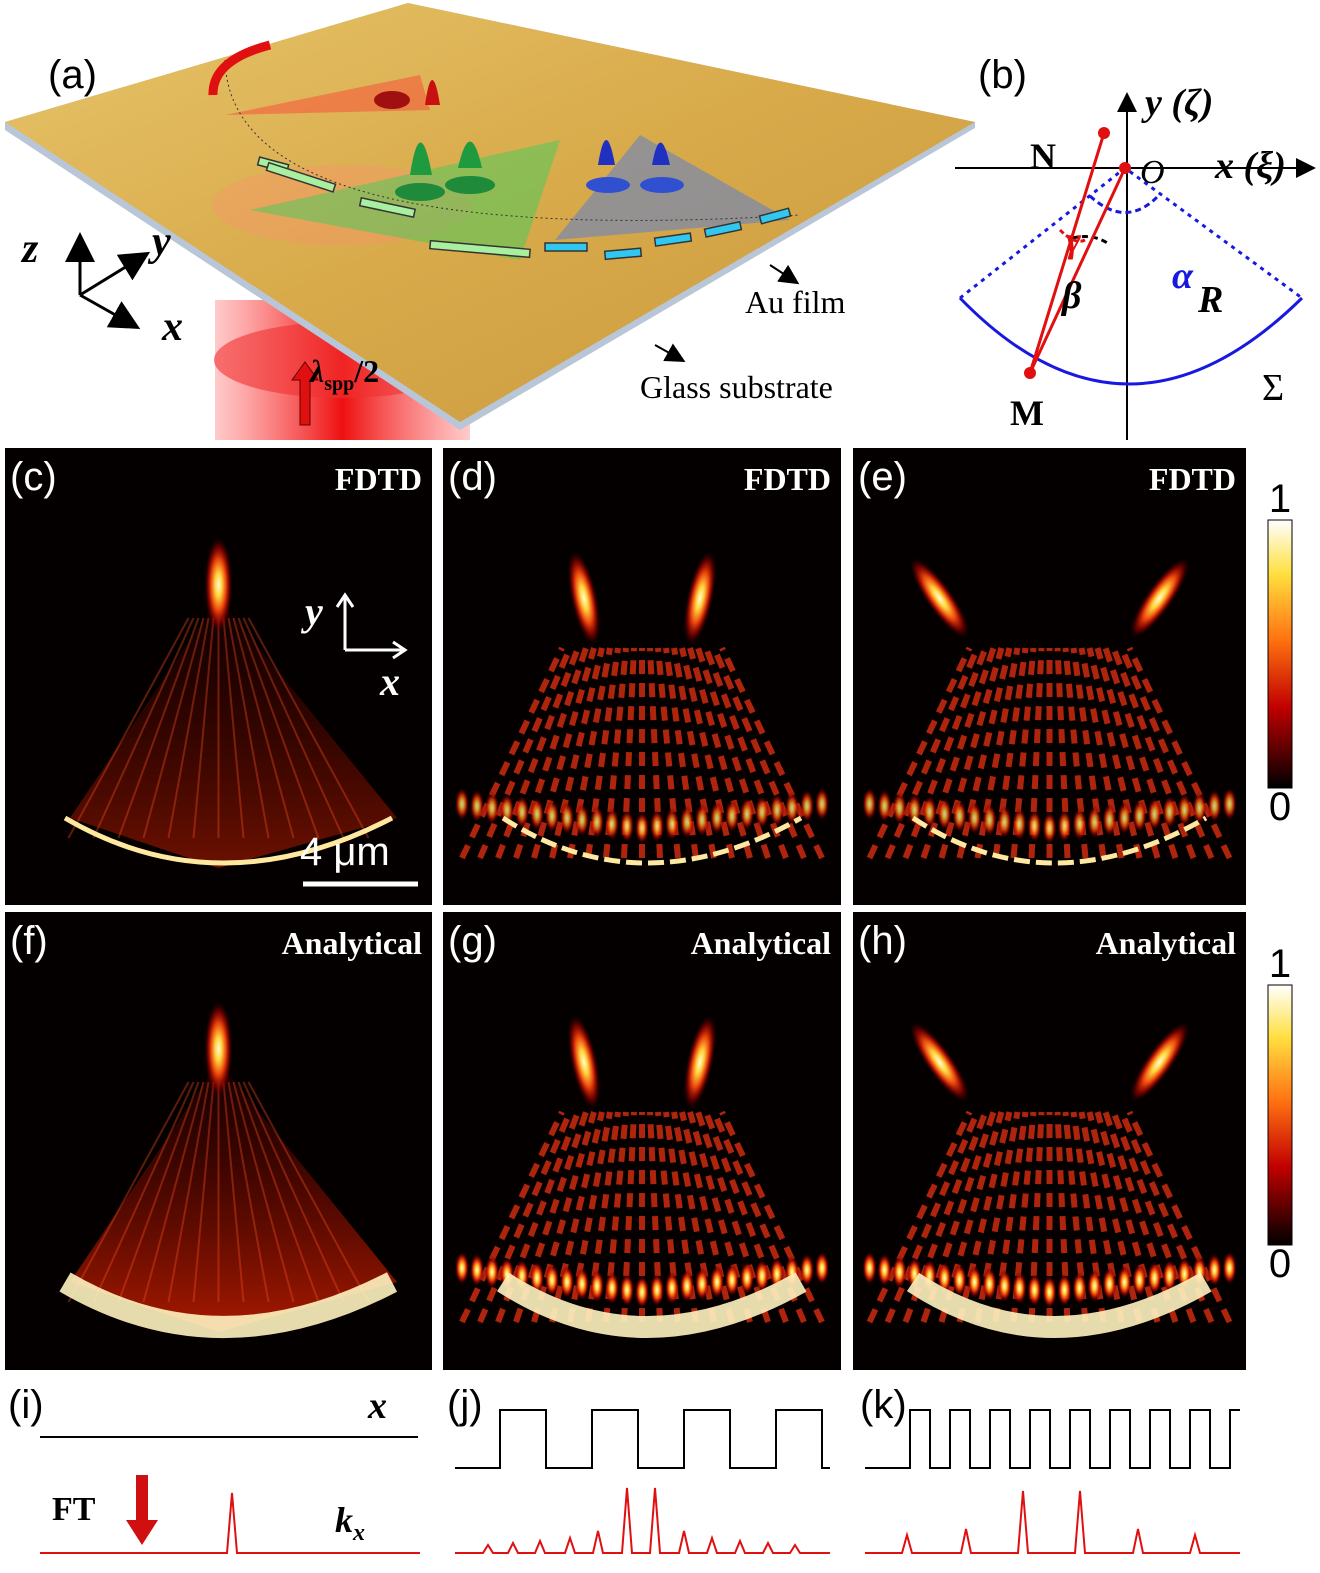 The height and width of the screenshot is (1573, 1320). Describe the element at coordinates (1072, 235) in the screenshot. I see `angle-gamma` at that location.